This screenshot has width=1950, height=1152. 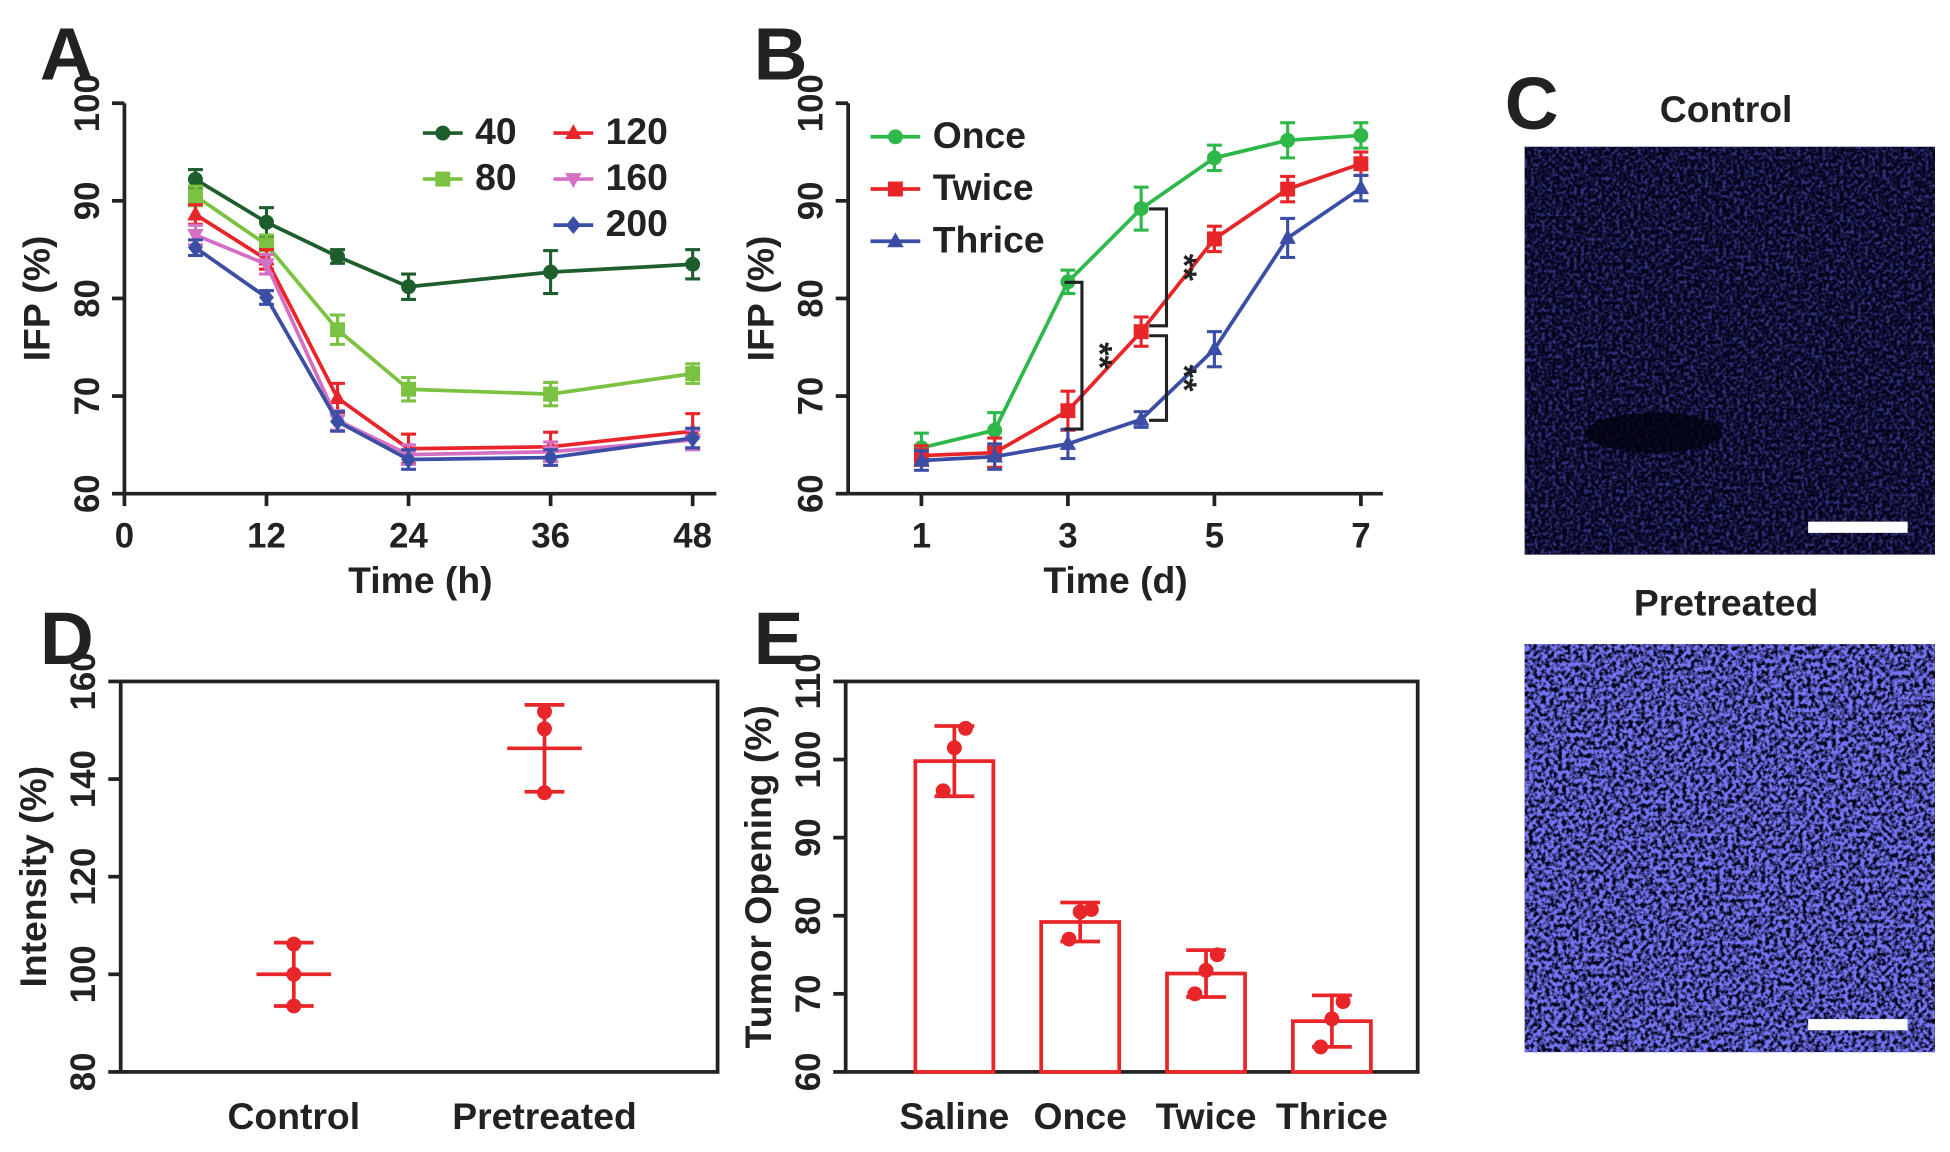 What do you see at coordinates (1532, 103) in the screenshot?
I see `panel-letter: C` at bounding box center [1532, 103].